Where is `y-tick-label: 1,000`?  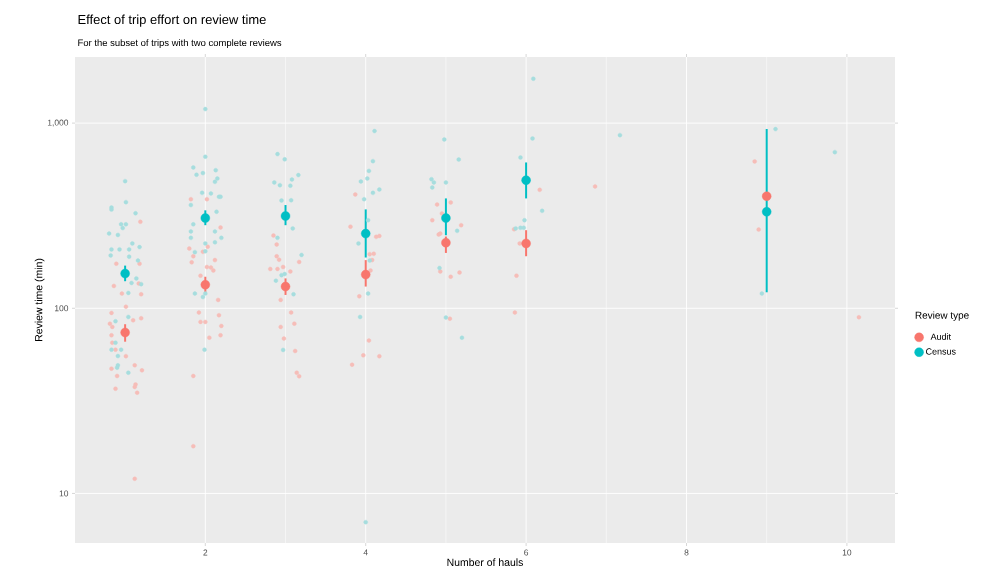 y-tick-label: 1,000 is located at coordinates (58, 123).